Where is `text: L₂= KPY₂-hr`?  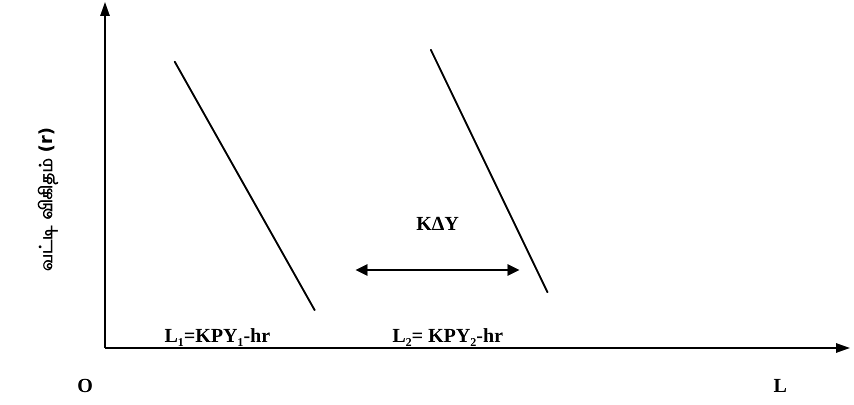 text: L₂= KPY₂-hr is located at coordinates (448, 336).